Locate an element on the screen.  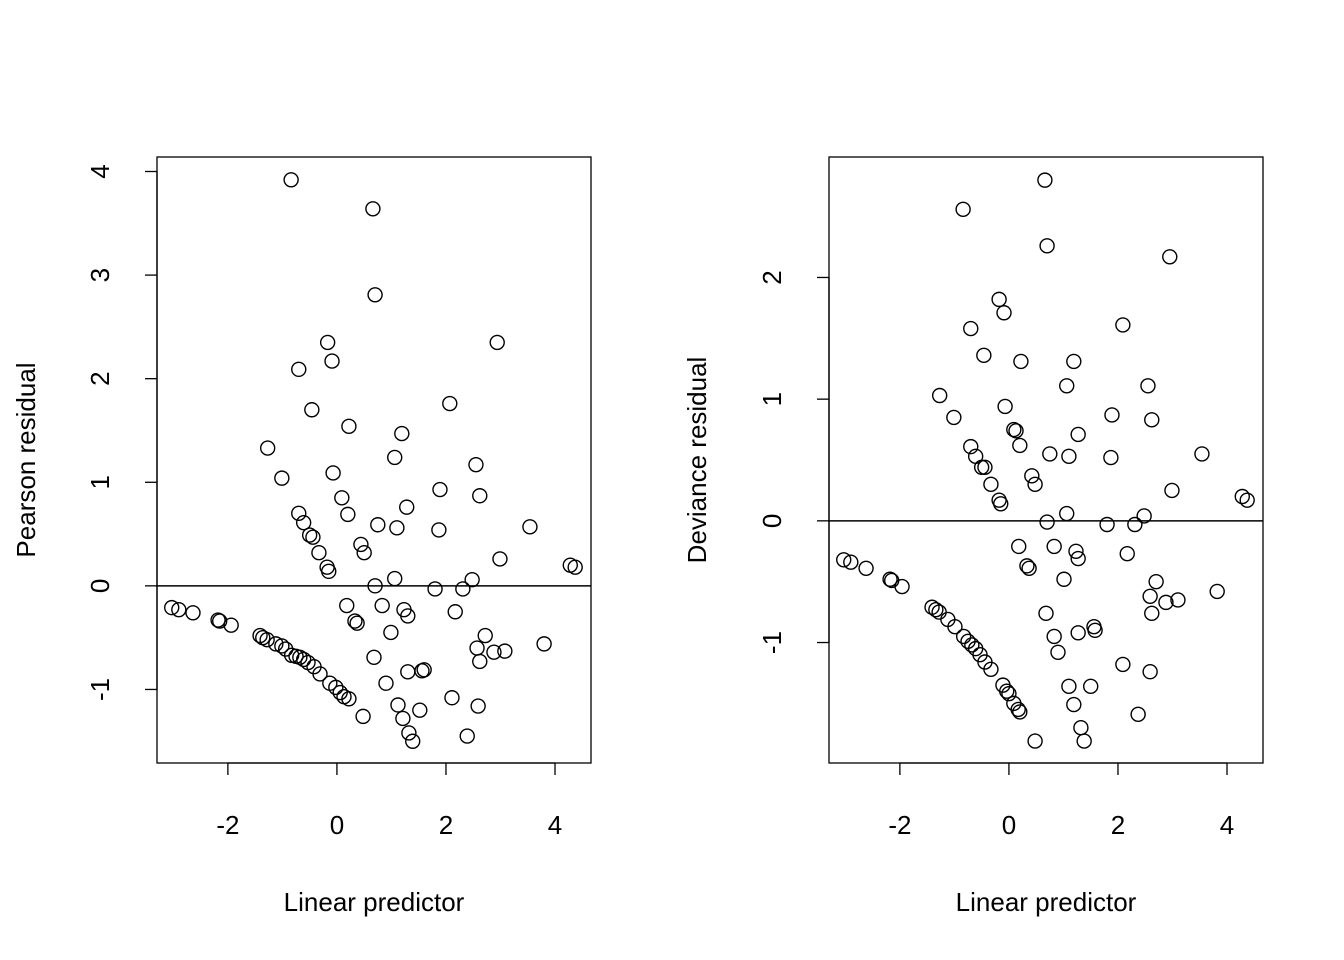
x-axis-label-right: Linear predictor is located at coordinates (1046, 902).